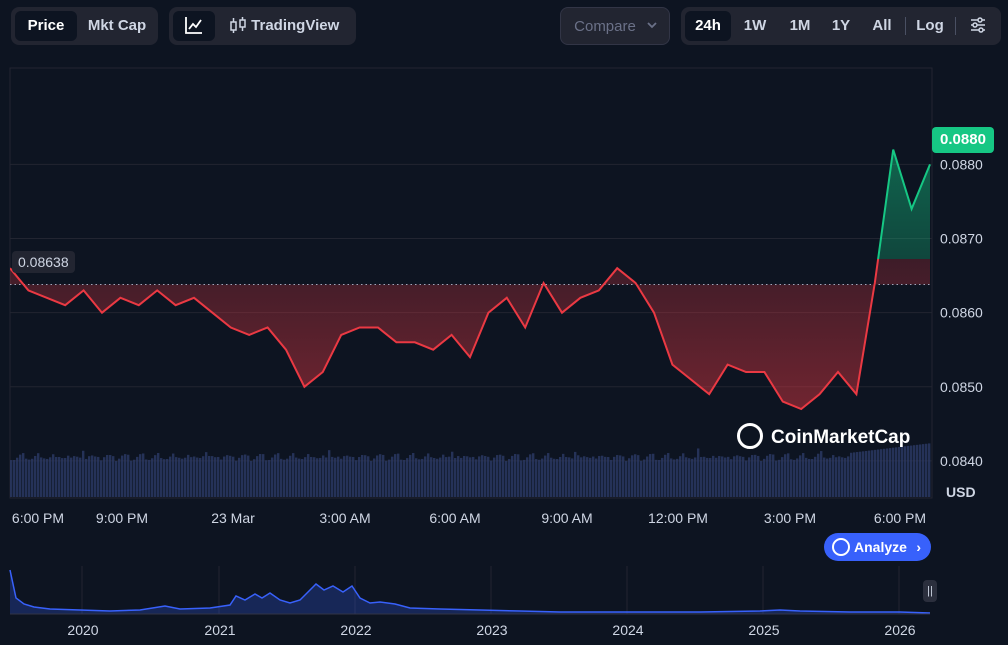 The width and height of the screenshot is (1008, 645). What do you see at coordinates (615, 26) in the screenshot?
I see `compare-dropdown: Compare` at bounding box center [615, 26].